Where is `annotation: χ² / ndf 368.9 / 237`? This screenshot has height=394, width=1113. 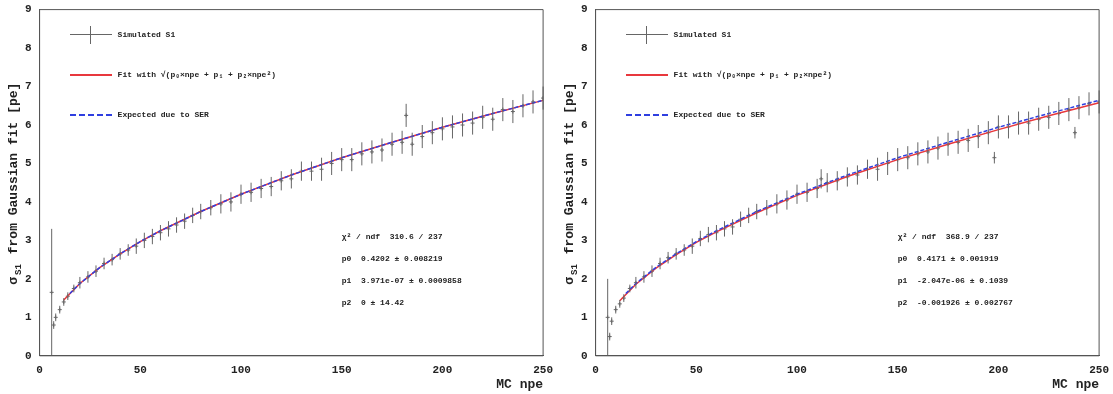 annotation: χ² / ndf 368.9 / 237 is located at coordinates (948, 236).